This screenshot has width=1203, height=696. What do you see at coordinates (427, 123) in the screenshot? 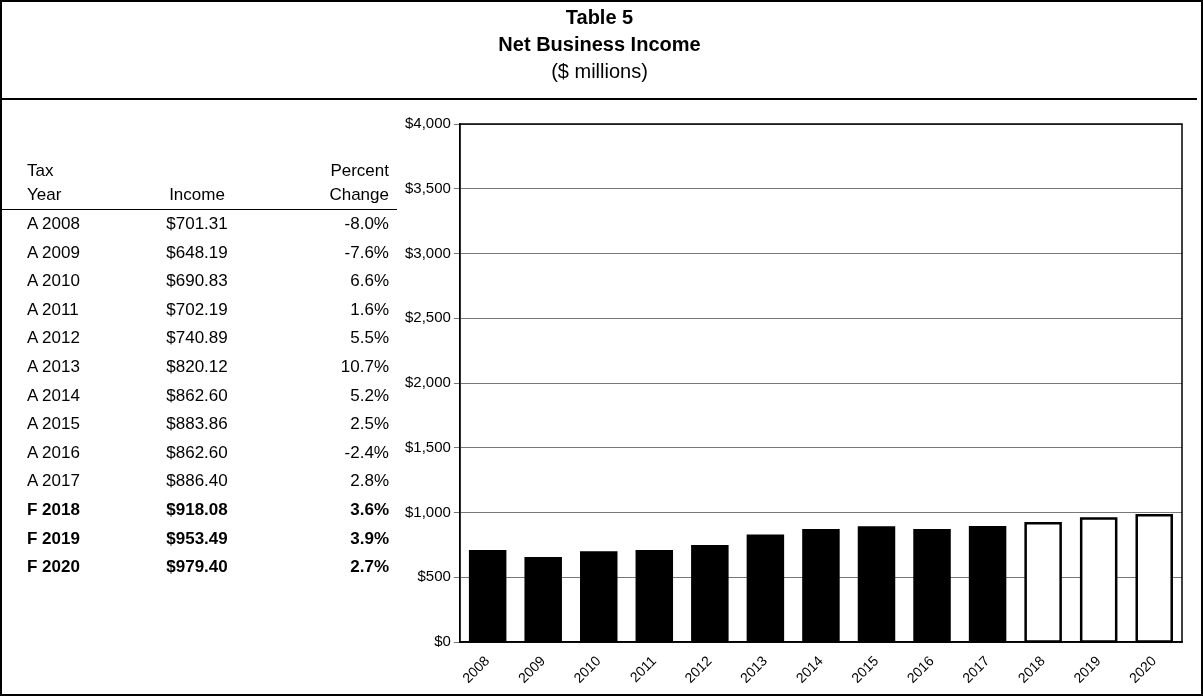
I see `y-tick-label: $4,000` at bounding box center [427, 123].